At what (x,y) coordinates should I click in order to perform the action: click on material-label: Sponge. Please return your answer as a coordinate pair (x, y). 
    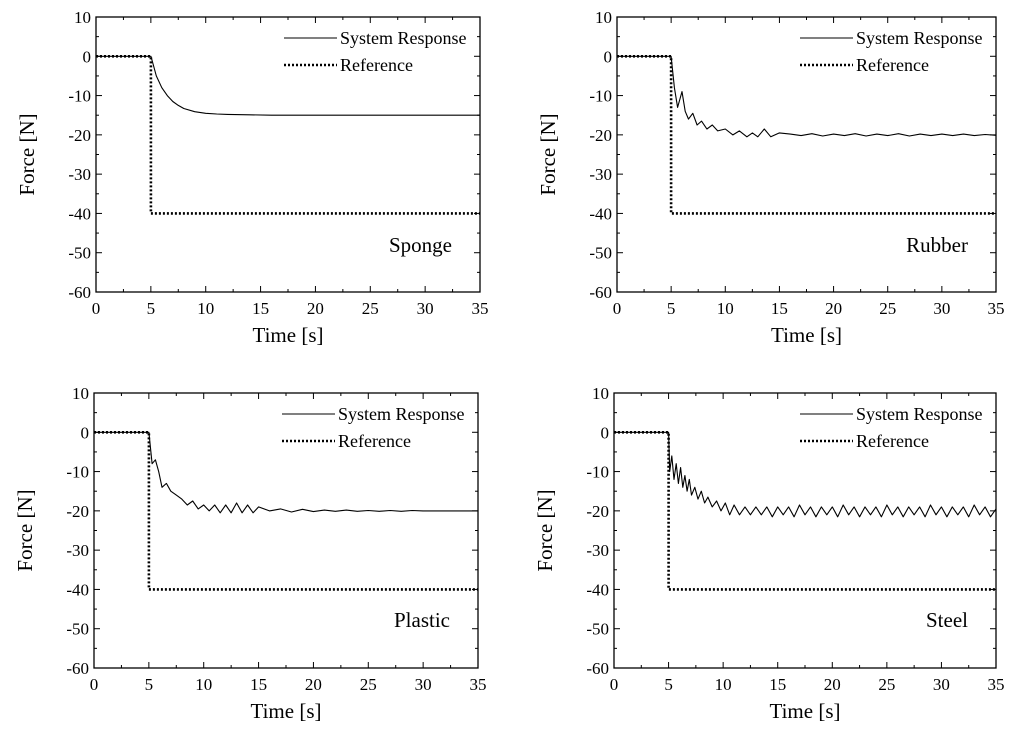
    Looking at the image, I should click on (420, 245).